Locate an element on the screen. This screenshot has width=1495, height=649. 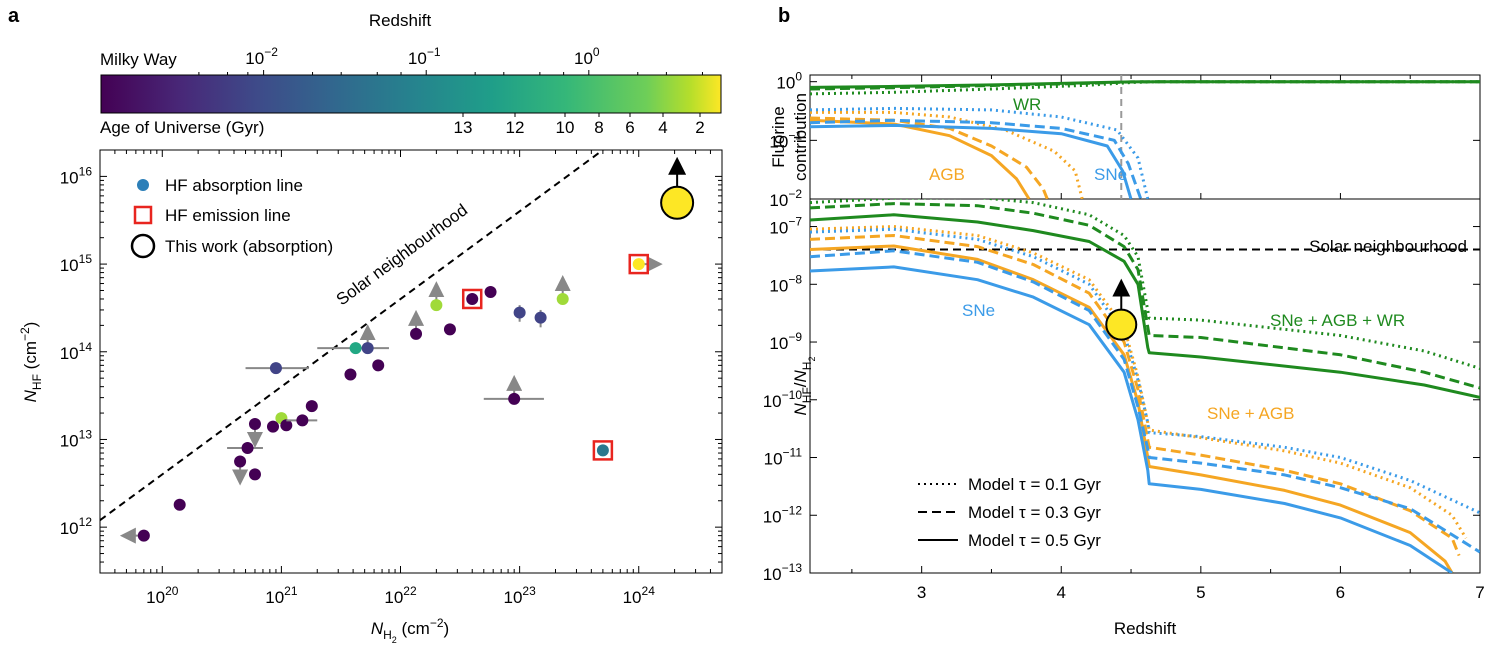
panel-b-this-work-marker is located at coordinates (1121, 309).